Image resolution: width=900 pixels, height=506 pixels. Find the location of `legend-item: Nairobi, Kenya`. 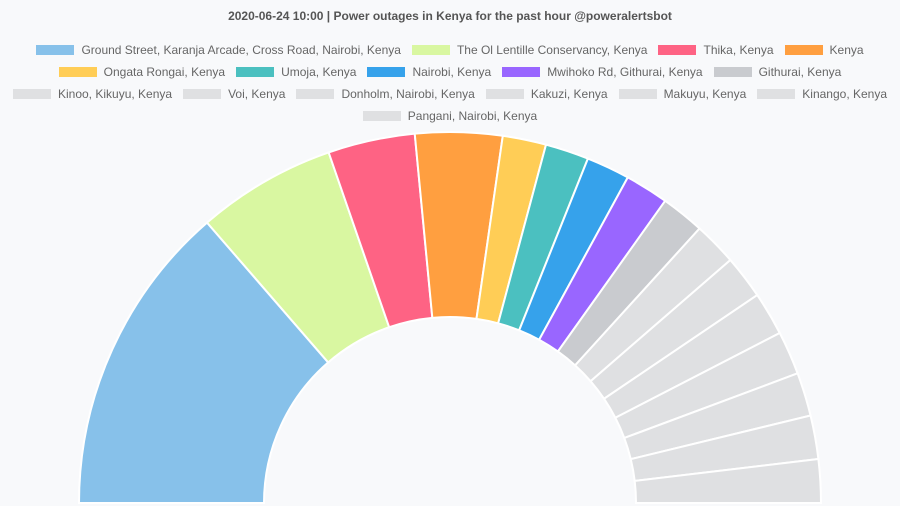

legend-item: Nairobi, Kenya is located at coordinates (429, 72).